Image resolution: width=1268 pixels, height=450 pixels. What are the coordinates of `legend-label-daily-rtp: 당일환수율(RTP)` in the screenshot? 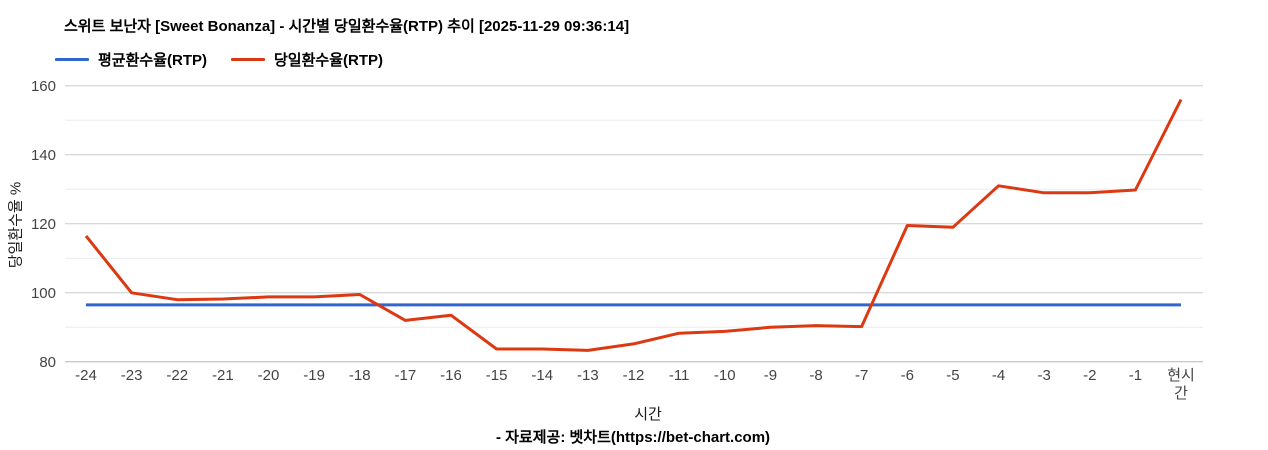 It's located at (328, 60).